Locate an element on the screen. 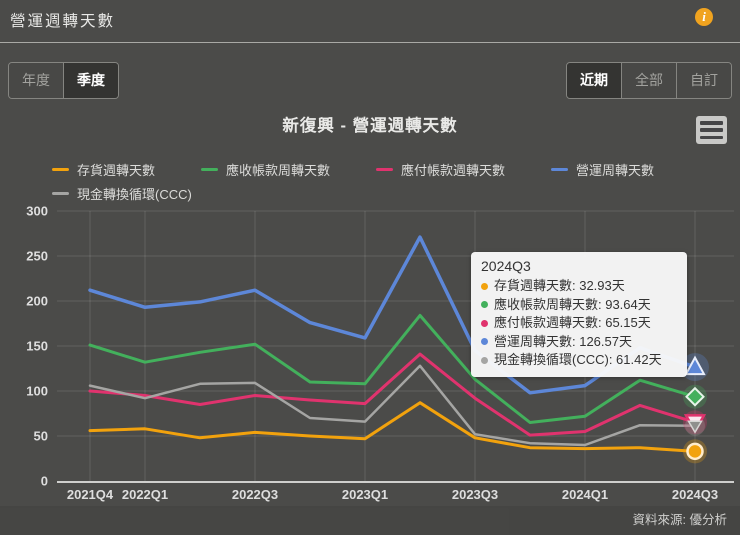 Image resolution: width=740 pixels, height=535 pixels. x-tick-label: 2022Q3 is located at coordinates (255, 494).